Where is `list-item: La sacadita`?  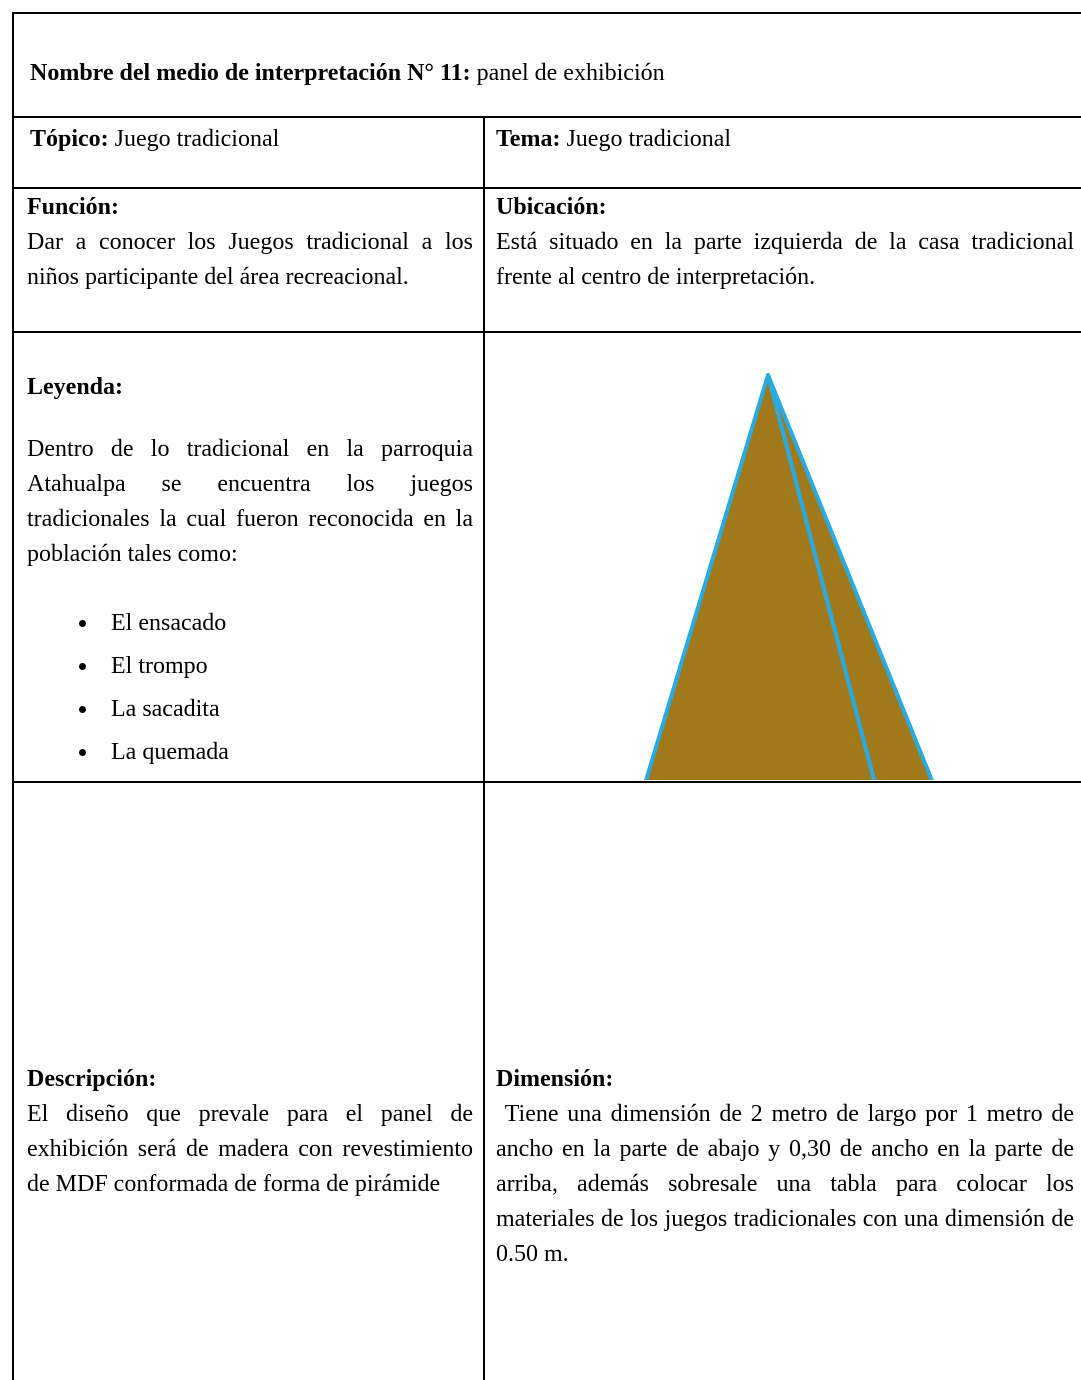 list-item: La sacadita is located at coordinates (286, 709).